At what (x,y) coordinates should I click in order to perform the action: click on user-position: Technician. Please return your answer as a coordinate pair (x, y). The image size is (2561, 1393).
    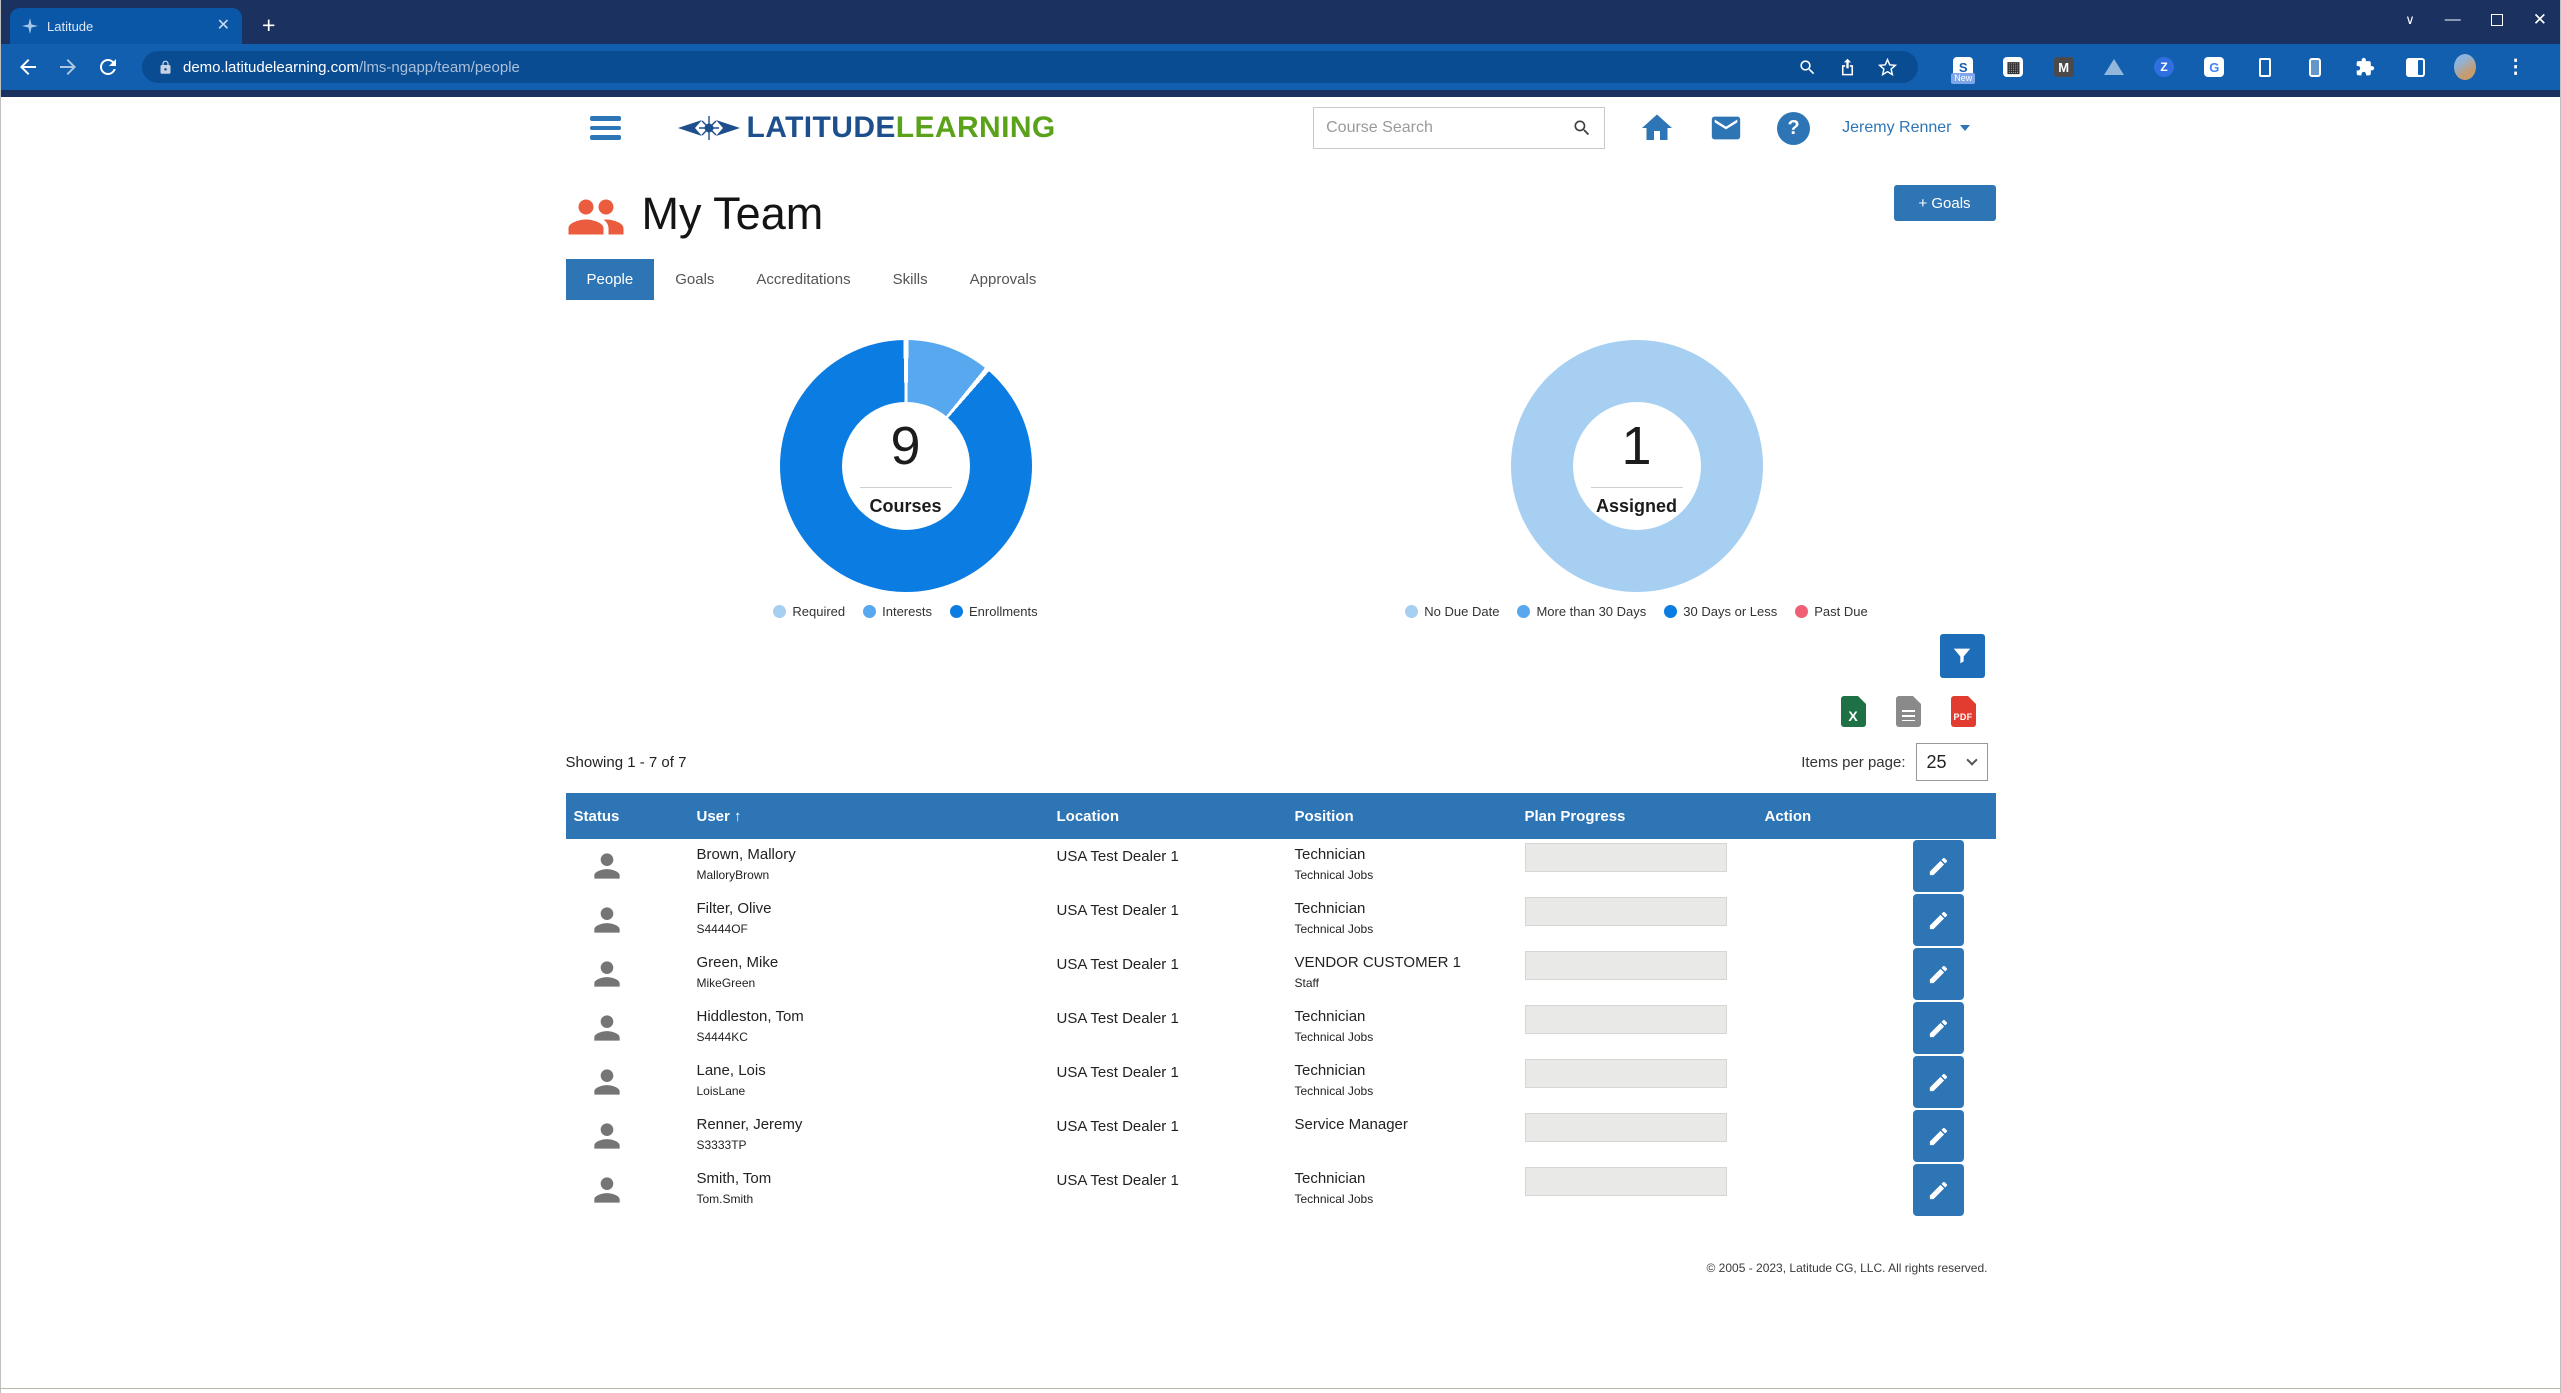
    Looking at the image, I should click on (1330, 908).